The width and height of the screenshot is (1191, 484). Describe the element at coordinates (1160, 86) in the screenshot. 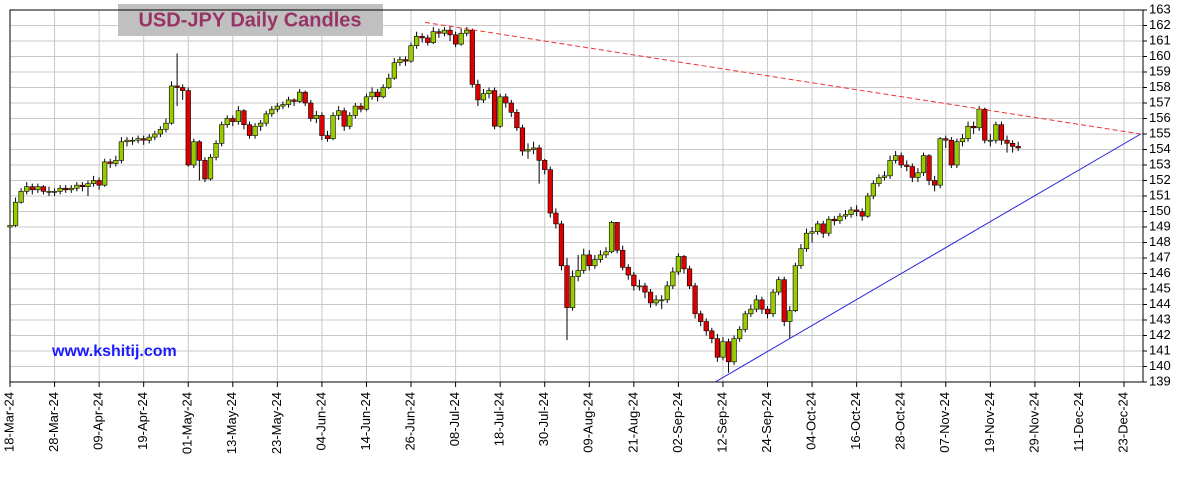

I see `y-tick-label: 158` at that location.